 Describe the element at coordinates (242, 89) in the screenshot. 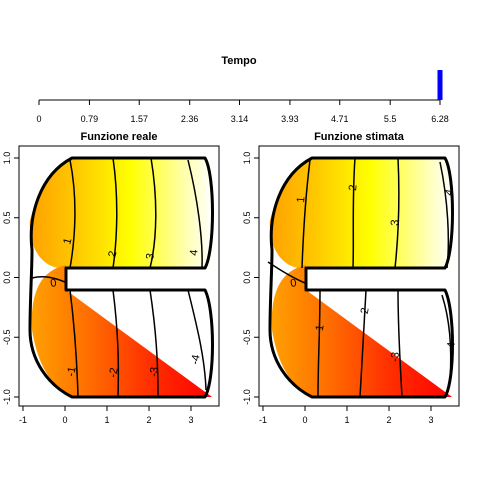

I see `time-slider: Tempo 0 0.79 1.57 2.36 3.14 3.93 4.71 5.5 6.28` at that location.